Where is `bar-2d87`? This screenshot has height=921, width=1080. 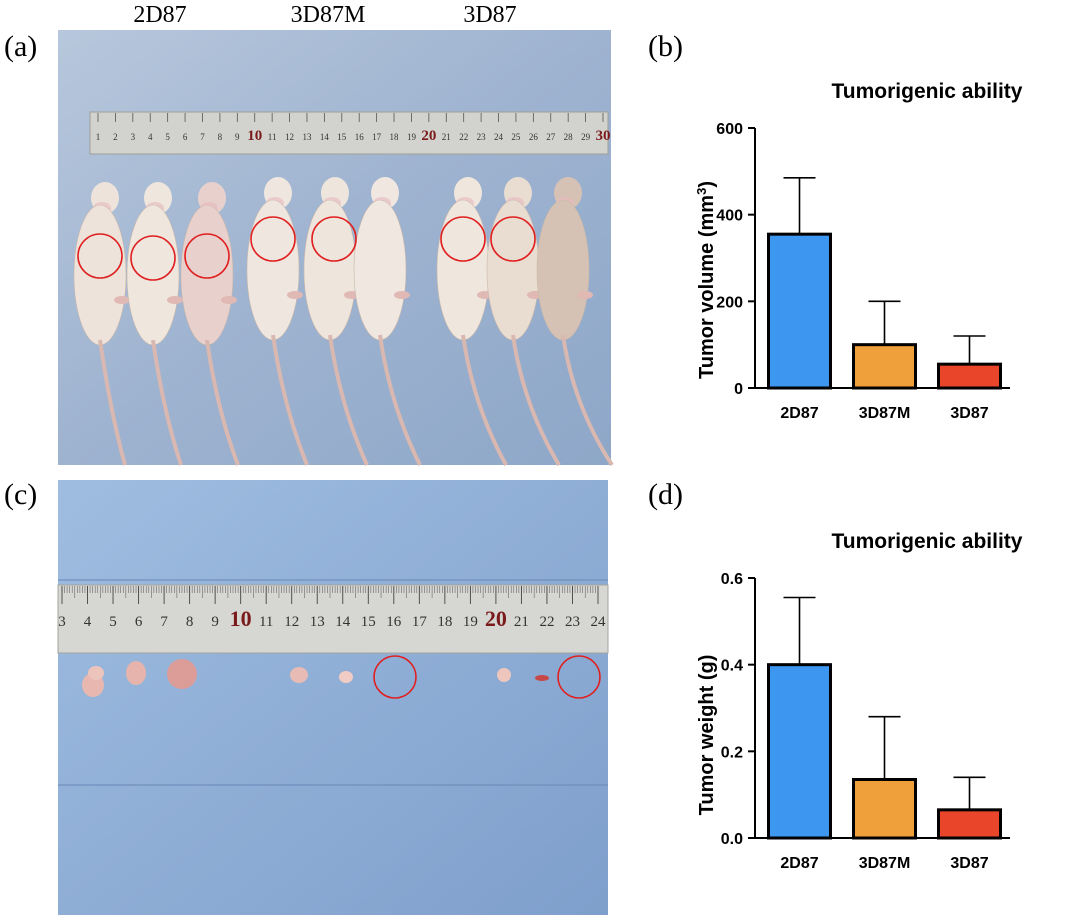
bar-2d87 is located at coordinates (799, 751).